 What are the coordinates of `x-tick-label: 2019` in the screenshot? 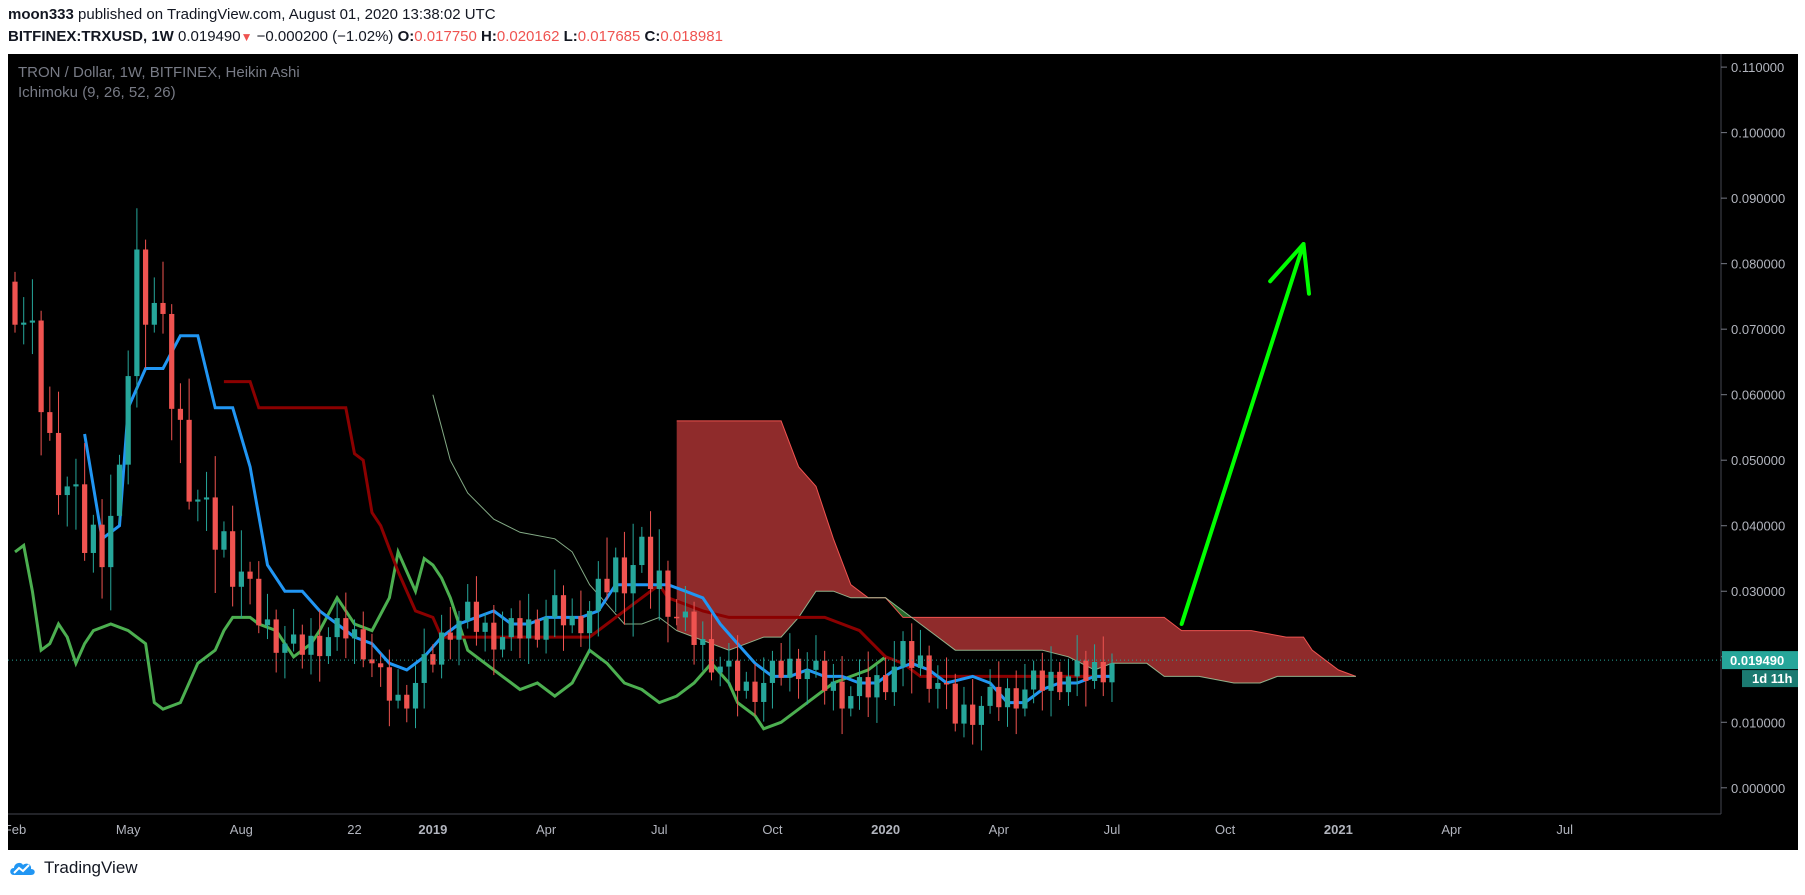 It's located at (432, 829).